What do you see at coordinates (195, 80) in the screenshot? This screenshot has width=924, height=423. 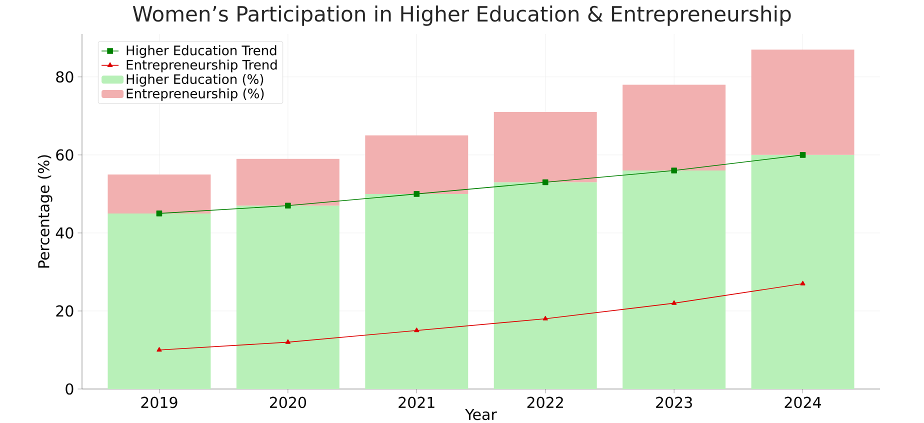 I see `legend-label: Higher Education (%)` at bounding box center [195, 80].